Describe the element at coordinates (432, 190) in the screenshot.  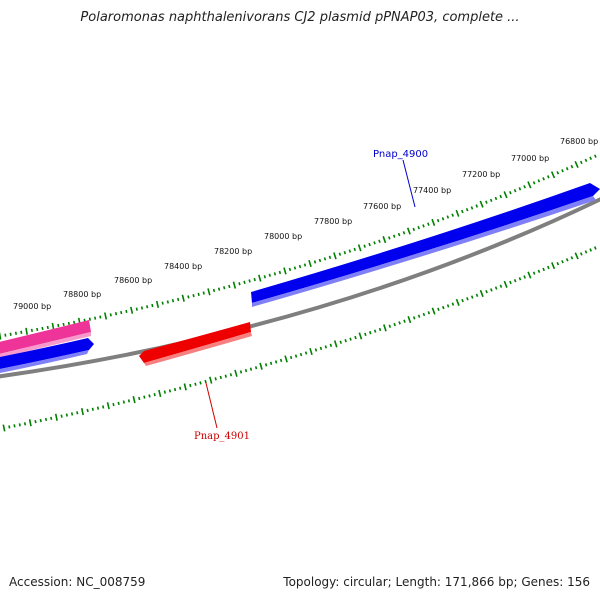
I see `scale-label: 77400 bp` at that location.